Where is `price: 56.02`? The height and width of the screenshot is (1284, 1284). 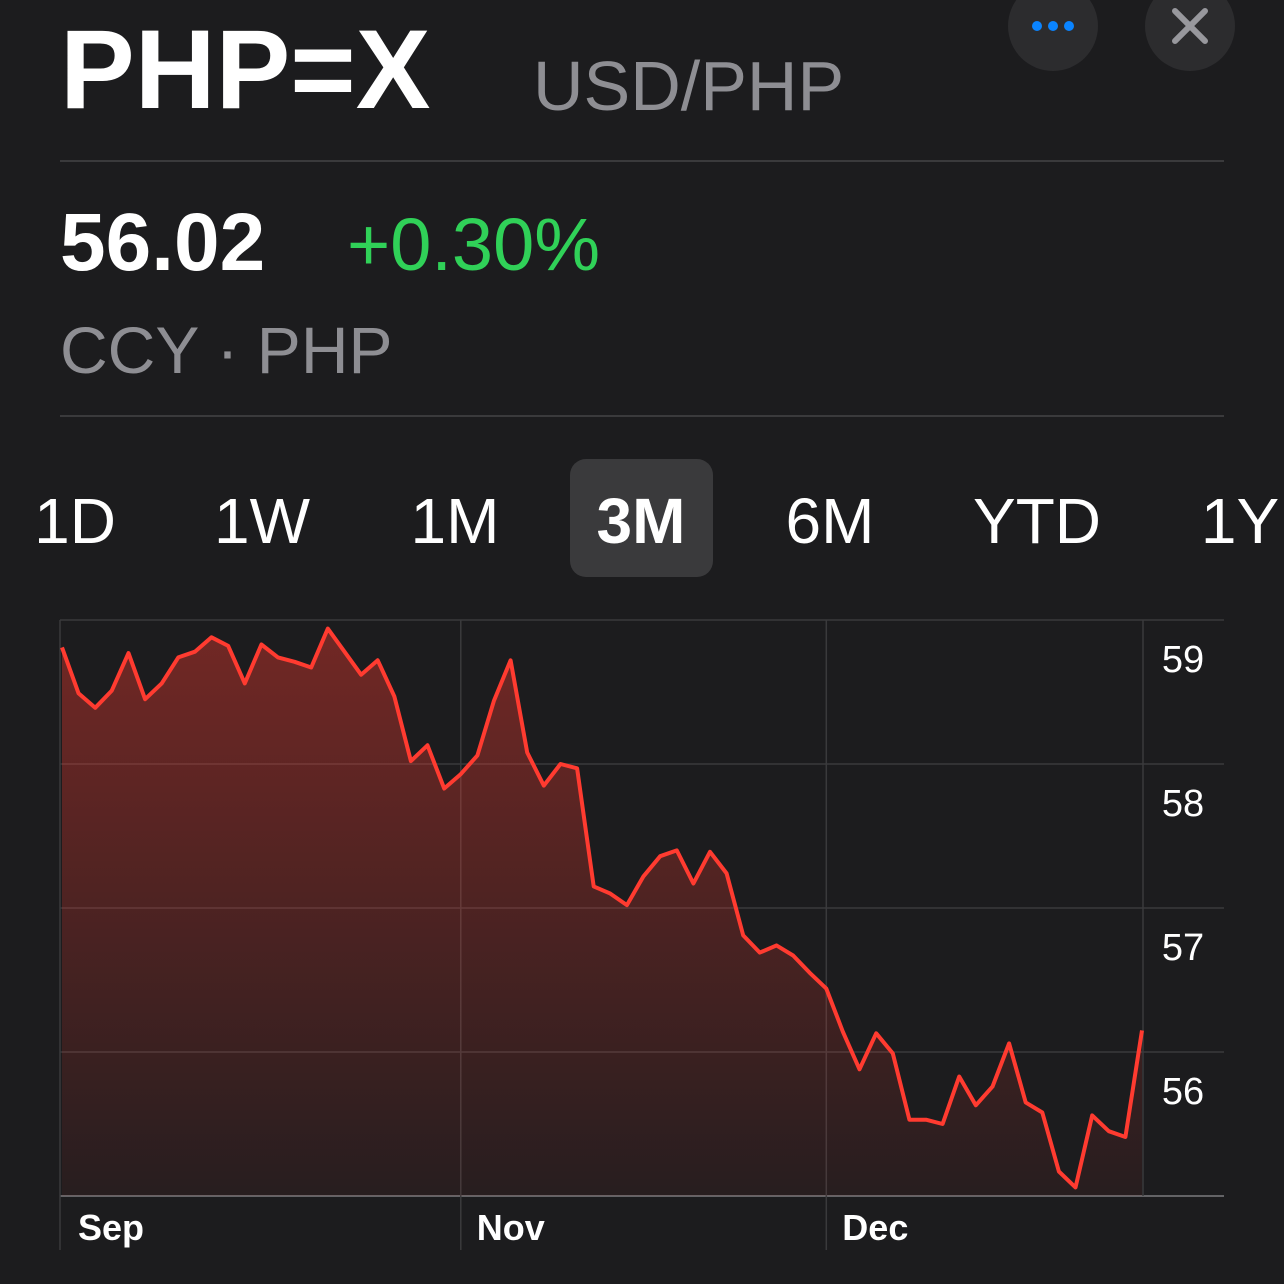 price: 56.02 is located at coordinates (162, 242).